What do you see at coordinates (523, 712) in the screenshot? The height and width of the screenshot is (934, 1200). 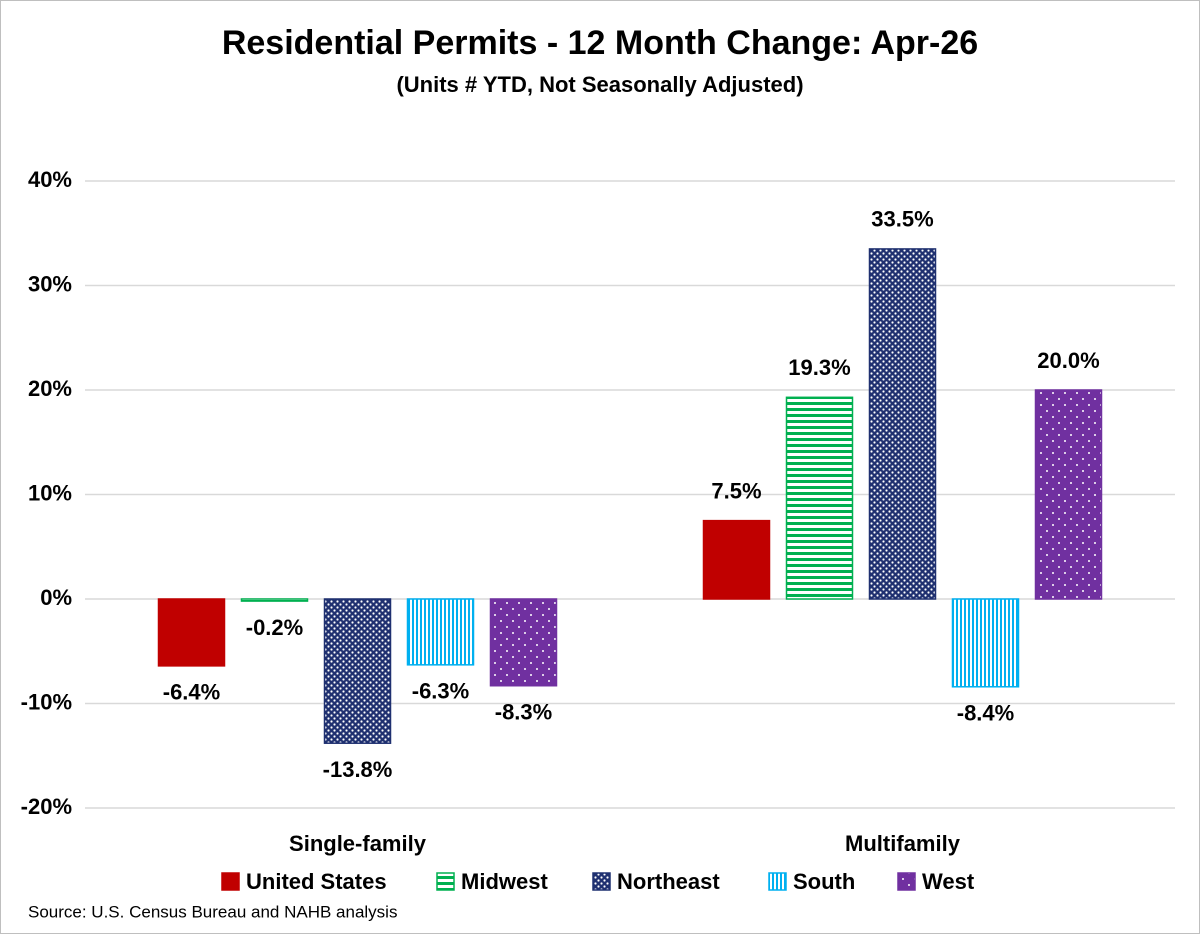 I see `data-label: -8.3%` at bounding box center [523, 712].